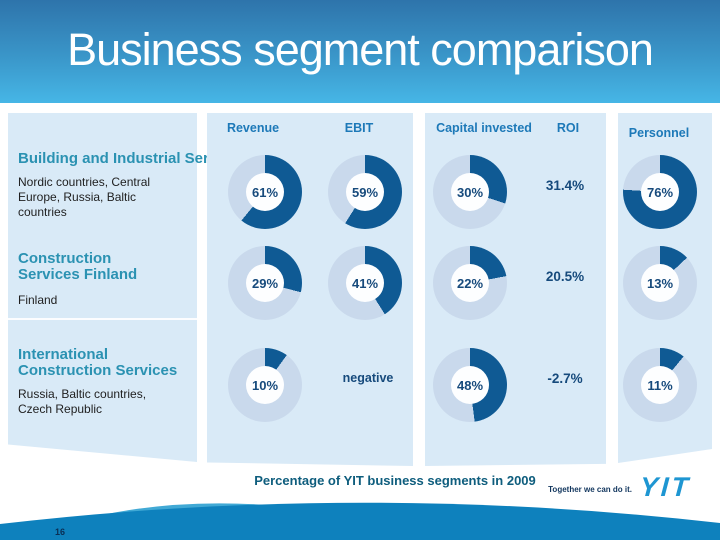  I want to click on donut-hole: 13%, so click(660, 283).